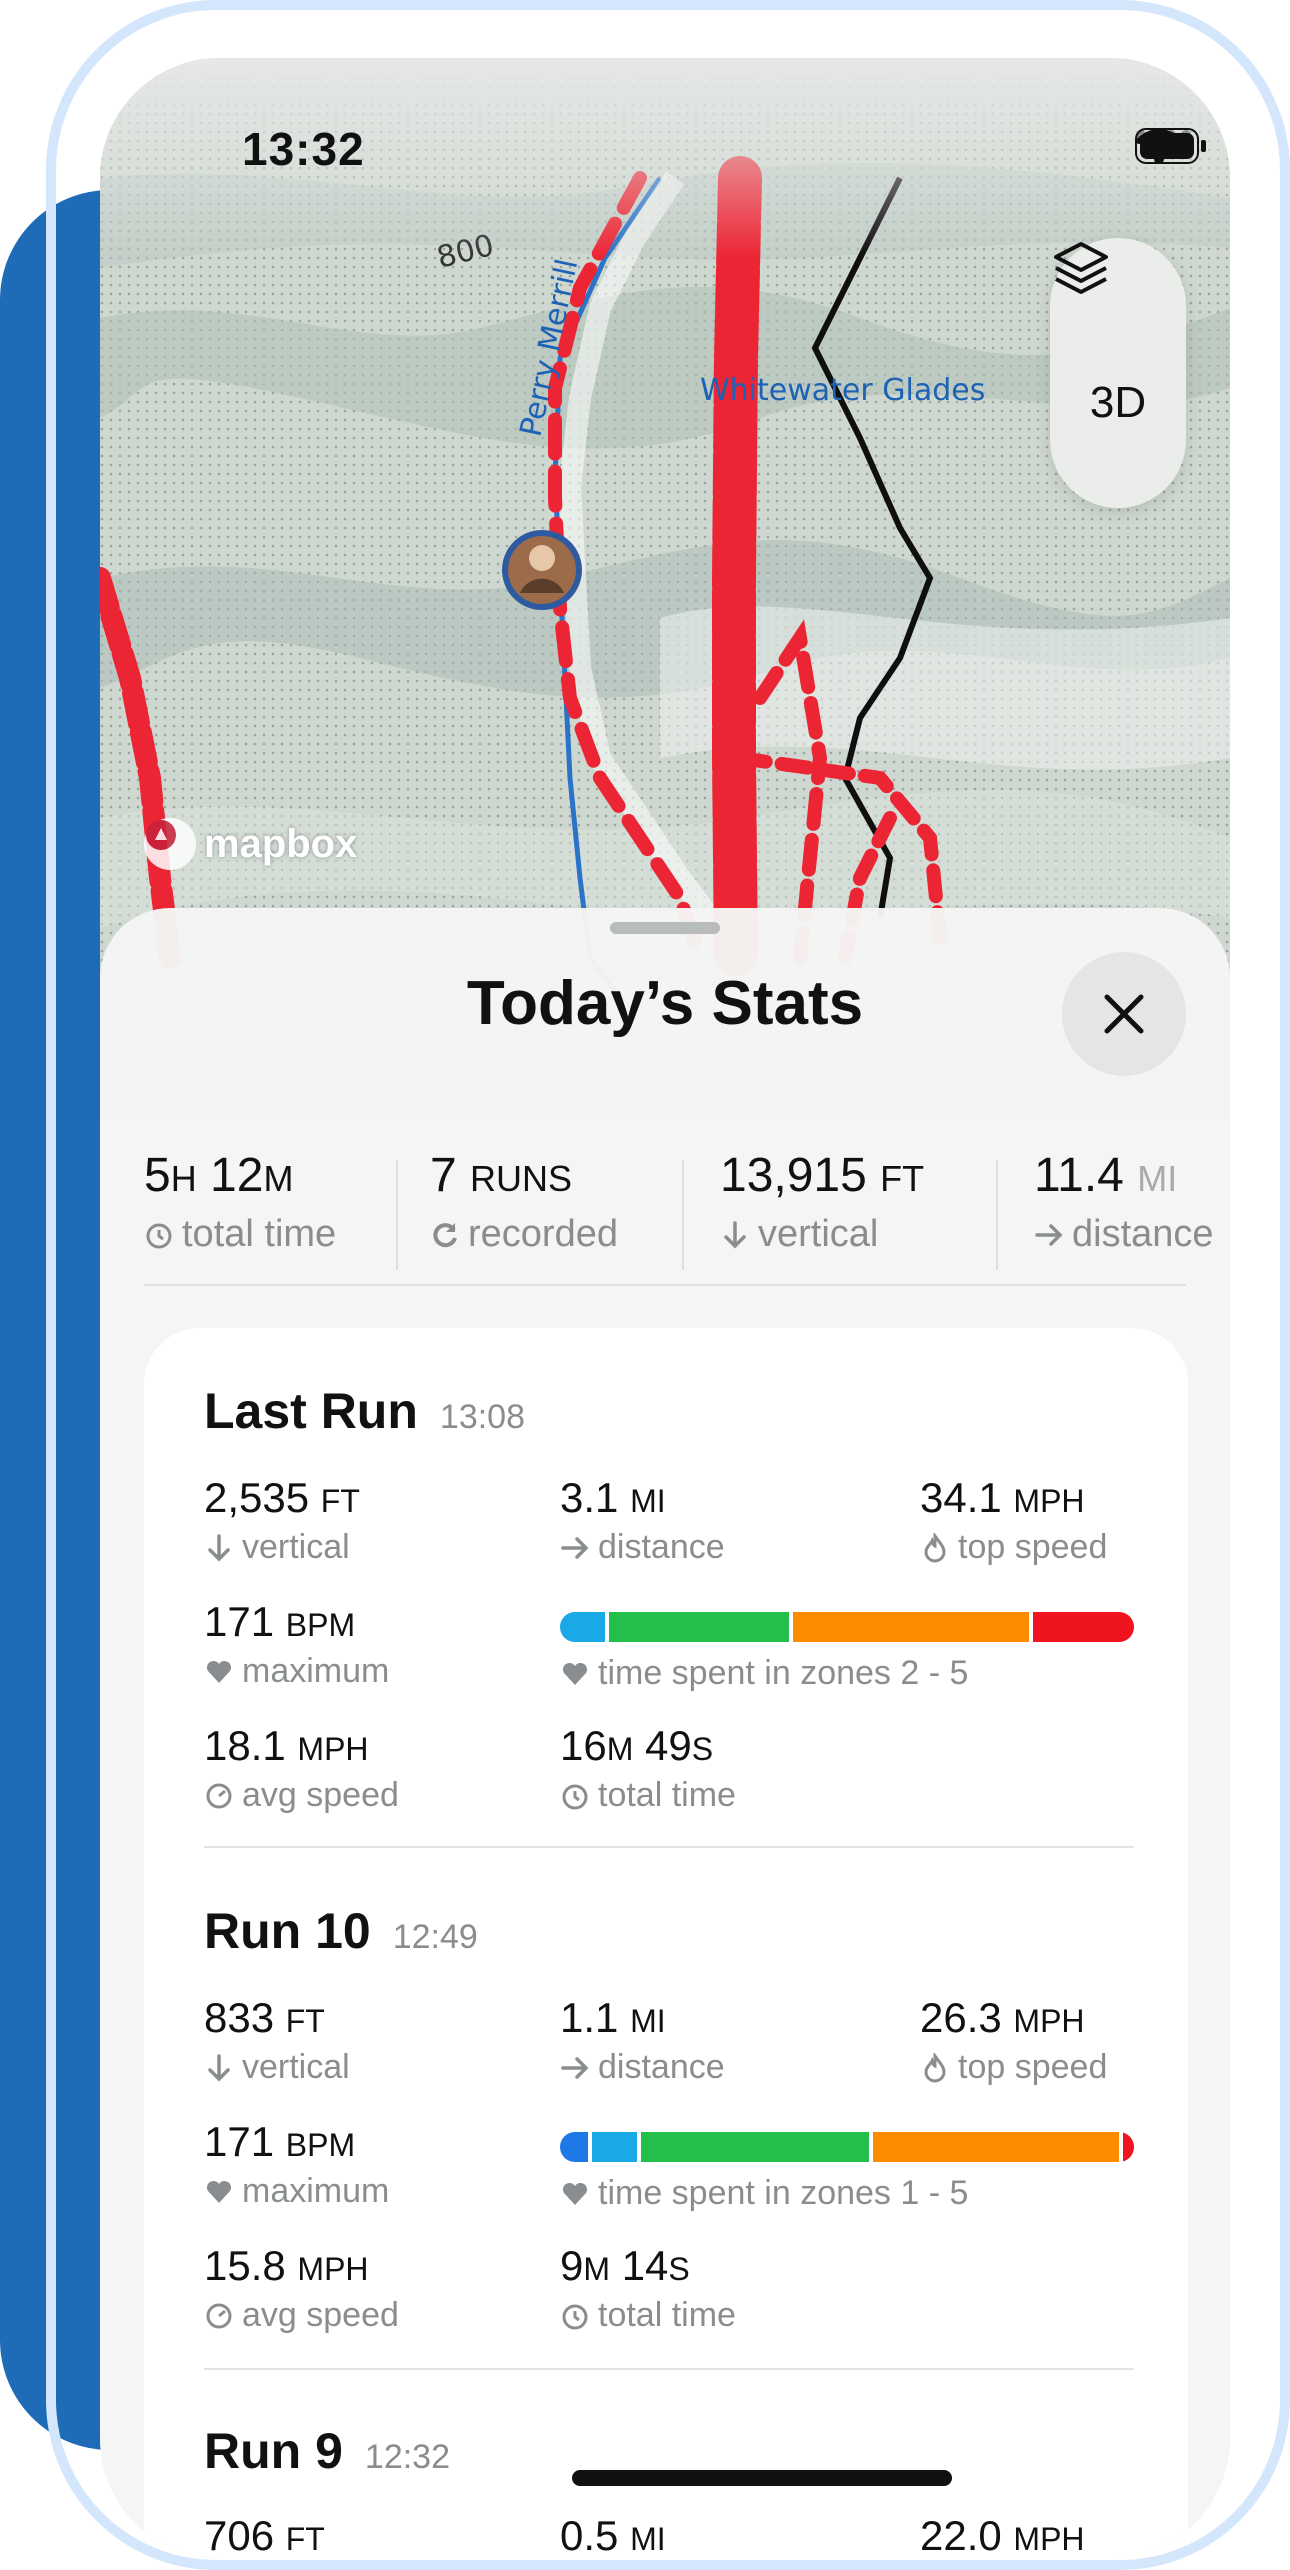 The height and width of the screenshot is (2570, 1290). I want to click on stat-zones-caption: time spent in zones 2 - 5, so click(764, 1673).